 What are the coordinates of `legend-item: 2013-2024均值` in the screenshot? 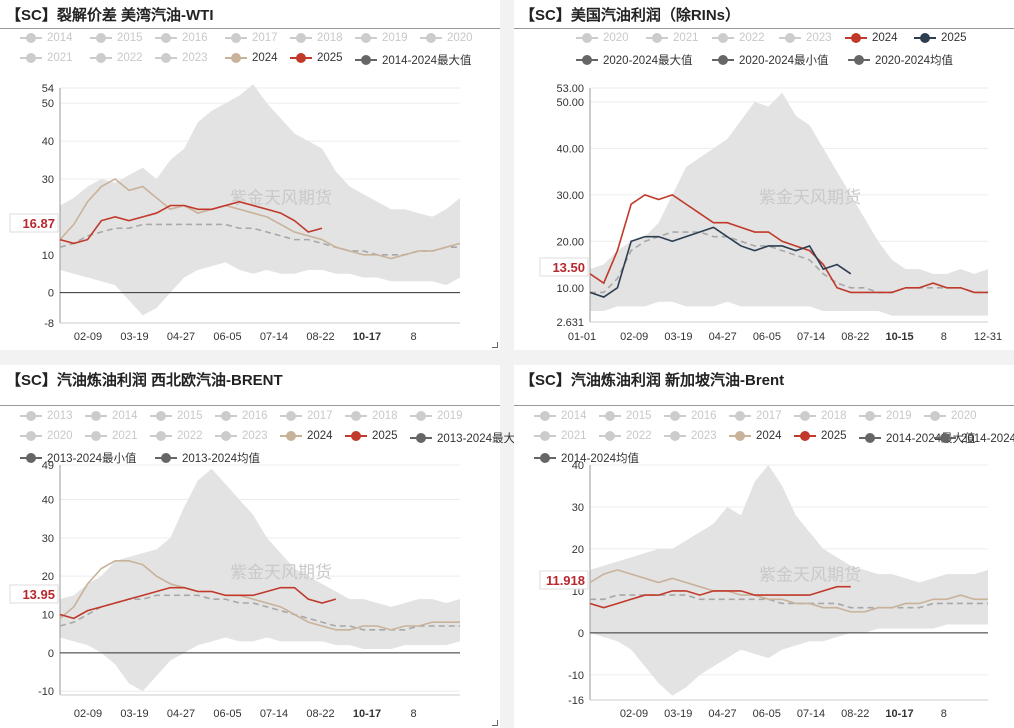 It's located at (207, 458).